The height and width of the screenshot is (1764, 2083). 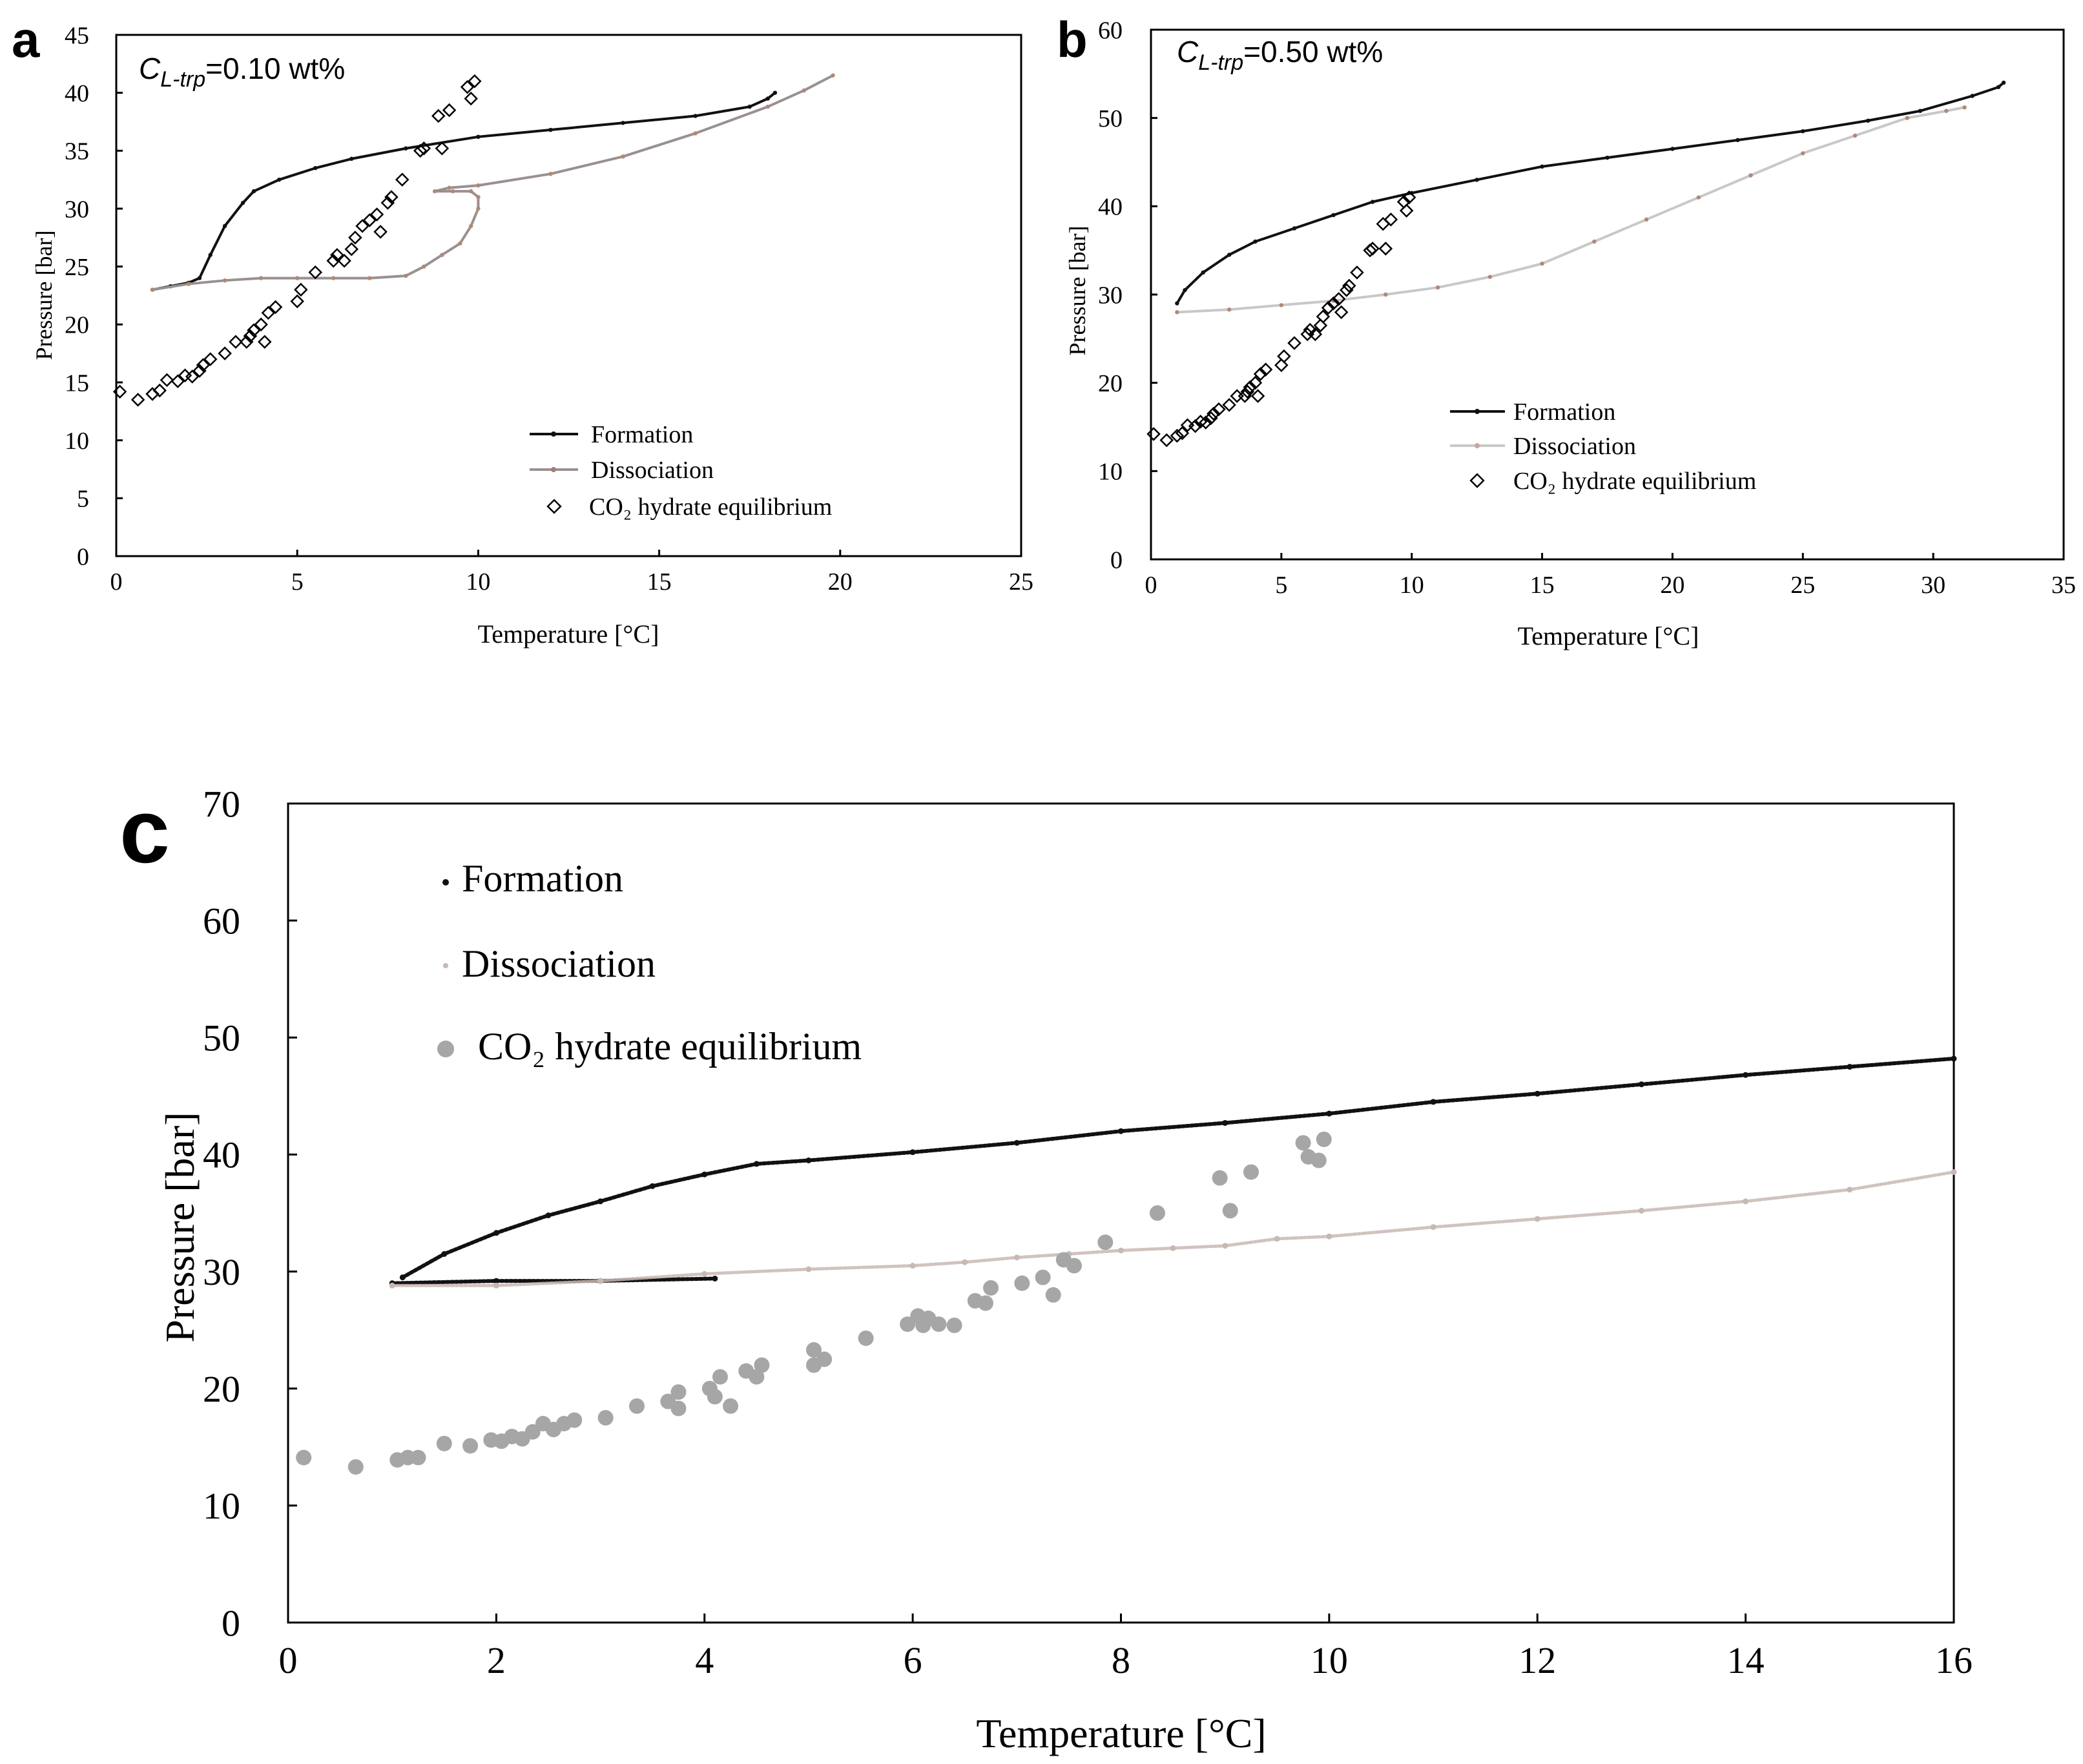 I want to click on y-tick-label-c-2: 20, so click(x=221, y=1389).